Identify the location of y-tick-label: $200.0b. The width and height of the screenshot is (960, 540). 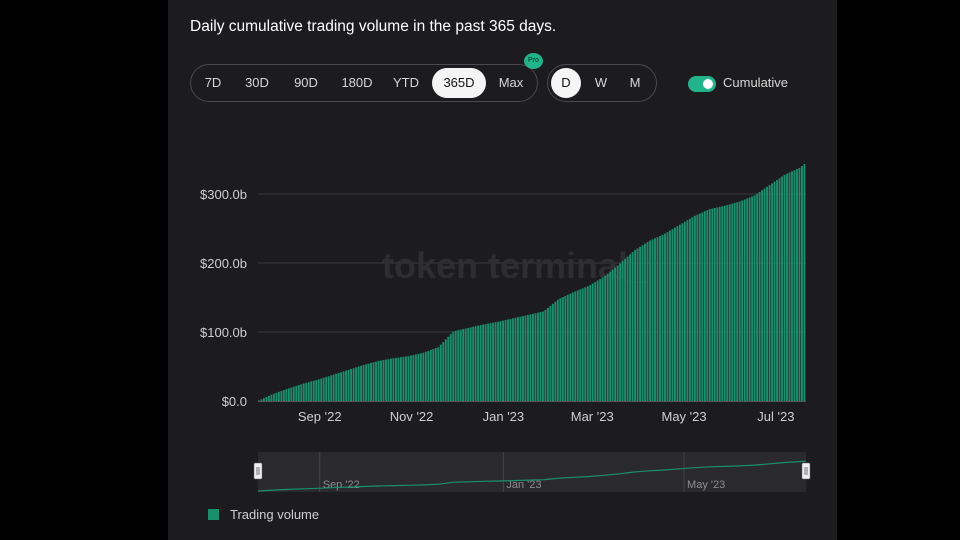
(223, 263).